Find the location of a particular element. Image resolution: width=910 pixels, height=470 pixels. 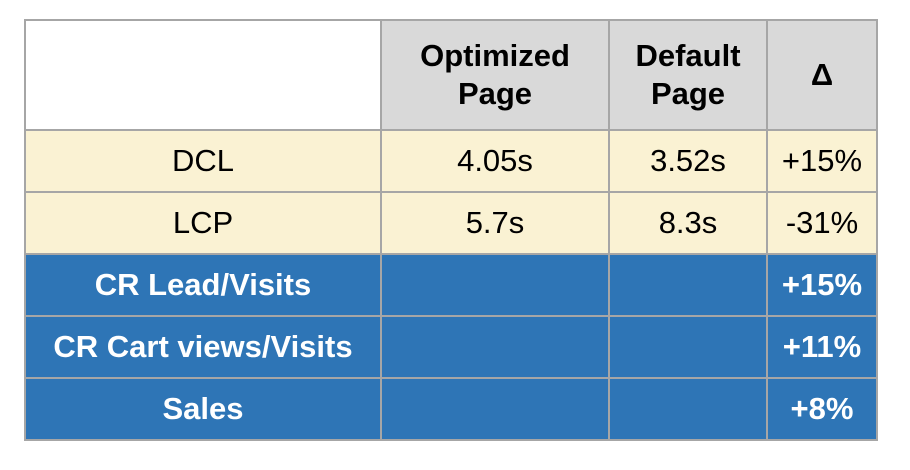

cell-cr-lead-default is located at coordinates (688, 285).